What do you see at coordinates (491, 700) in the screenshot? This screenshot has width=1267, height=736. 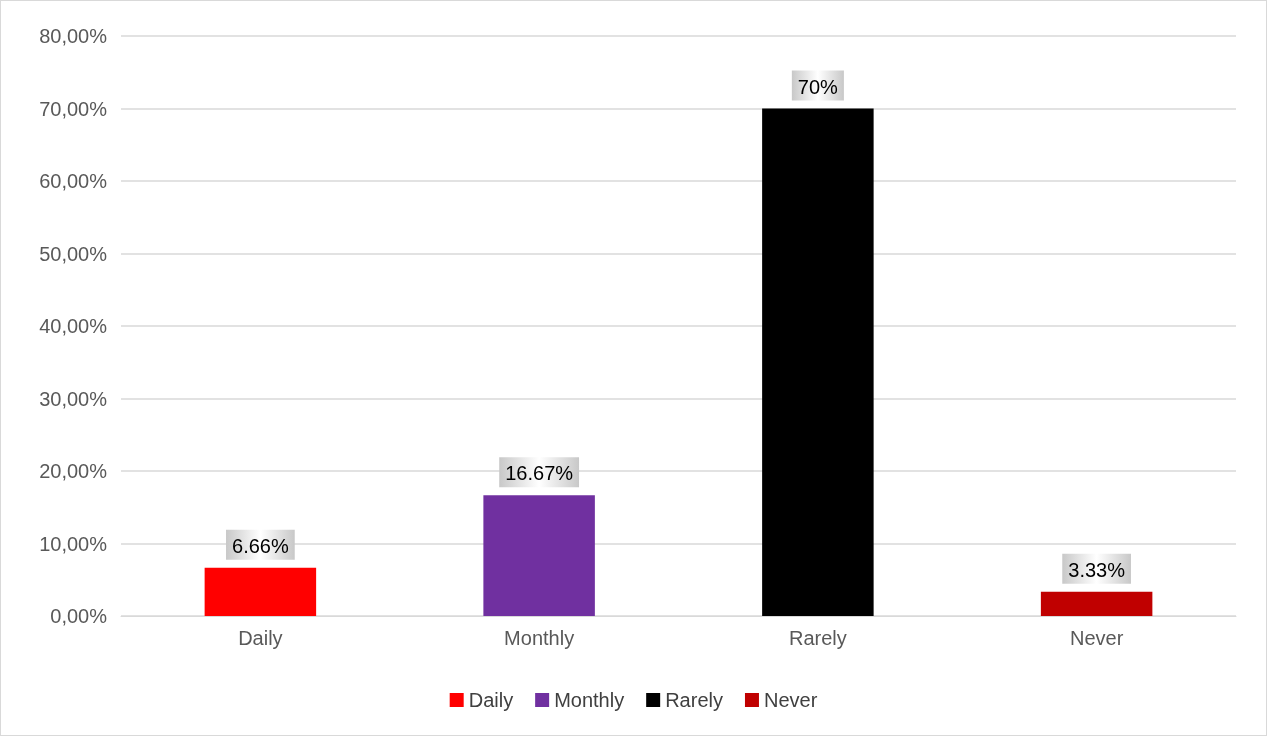 I see `legend-label: Daily` at bounding box center [491, 700].